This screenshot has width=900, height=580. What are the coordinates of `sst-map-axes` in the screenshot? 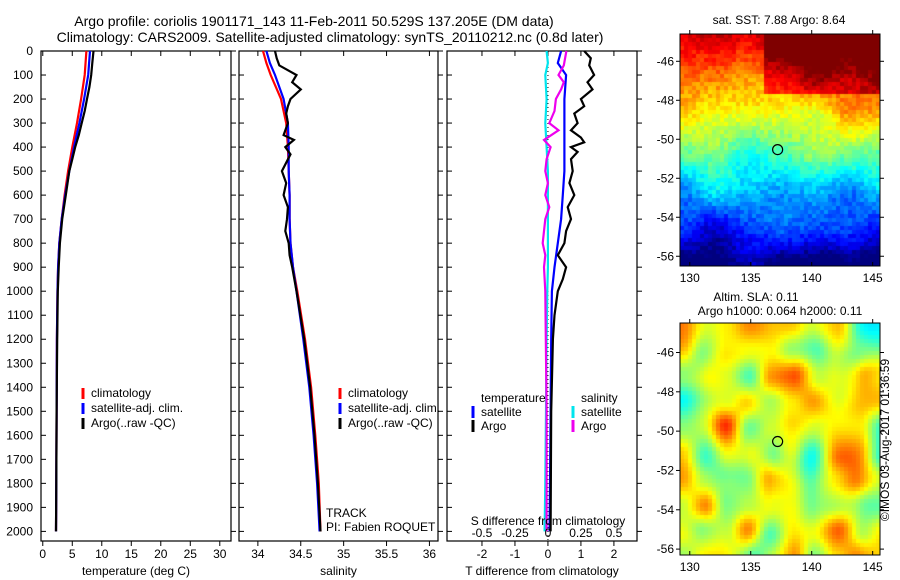 It's located at (780, 148).